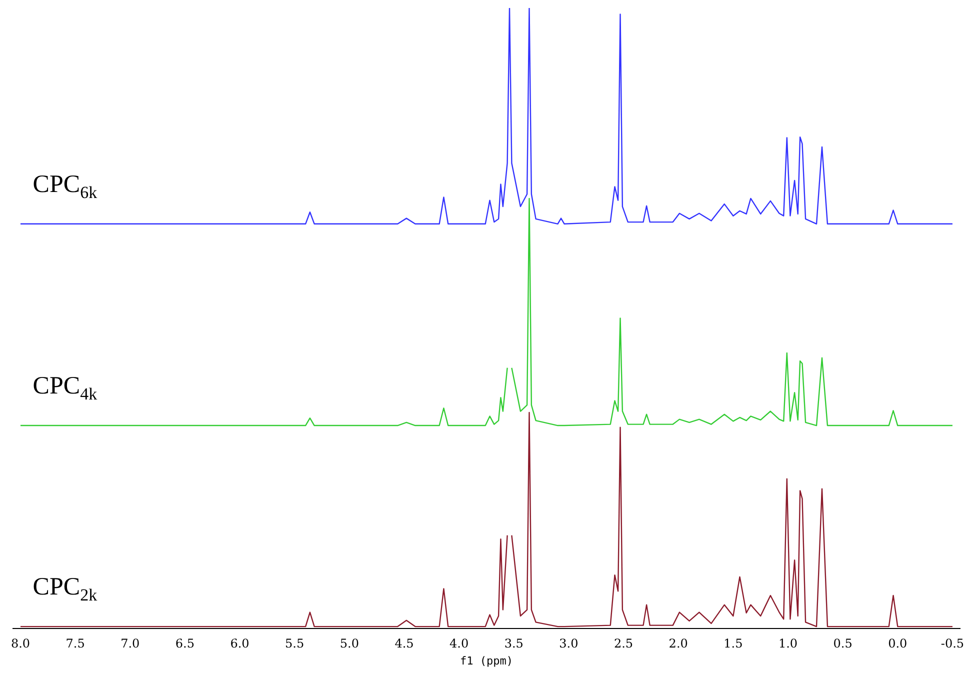 Image resolution: width=975 pixels, height=680 pixels. Describe the element at coordinates (349, 643) in the screenshot. I see `x-tick-label: 5.0` at that location.